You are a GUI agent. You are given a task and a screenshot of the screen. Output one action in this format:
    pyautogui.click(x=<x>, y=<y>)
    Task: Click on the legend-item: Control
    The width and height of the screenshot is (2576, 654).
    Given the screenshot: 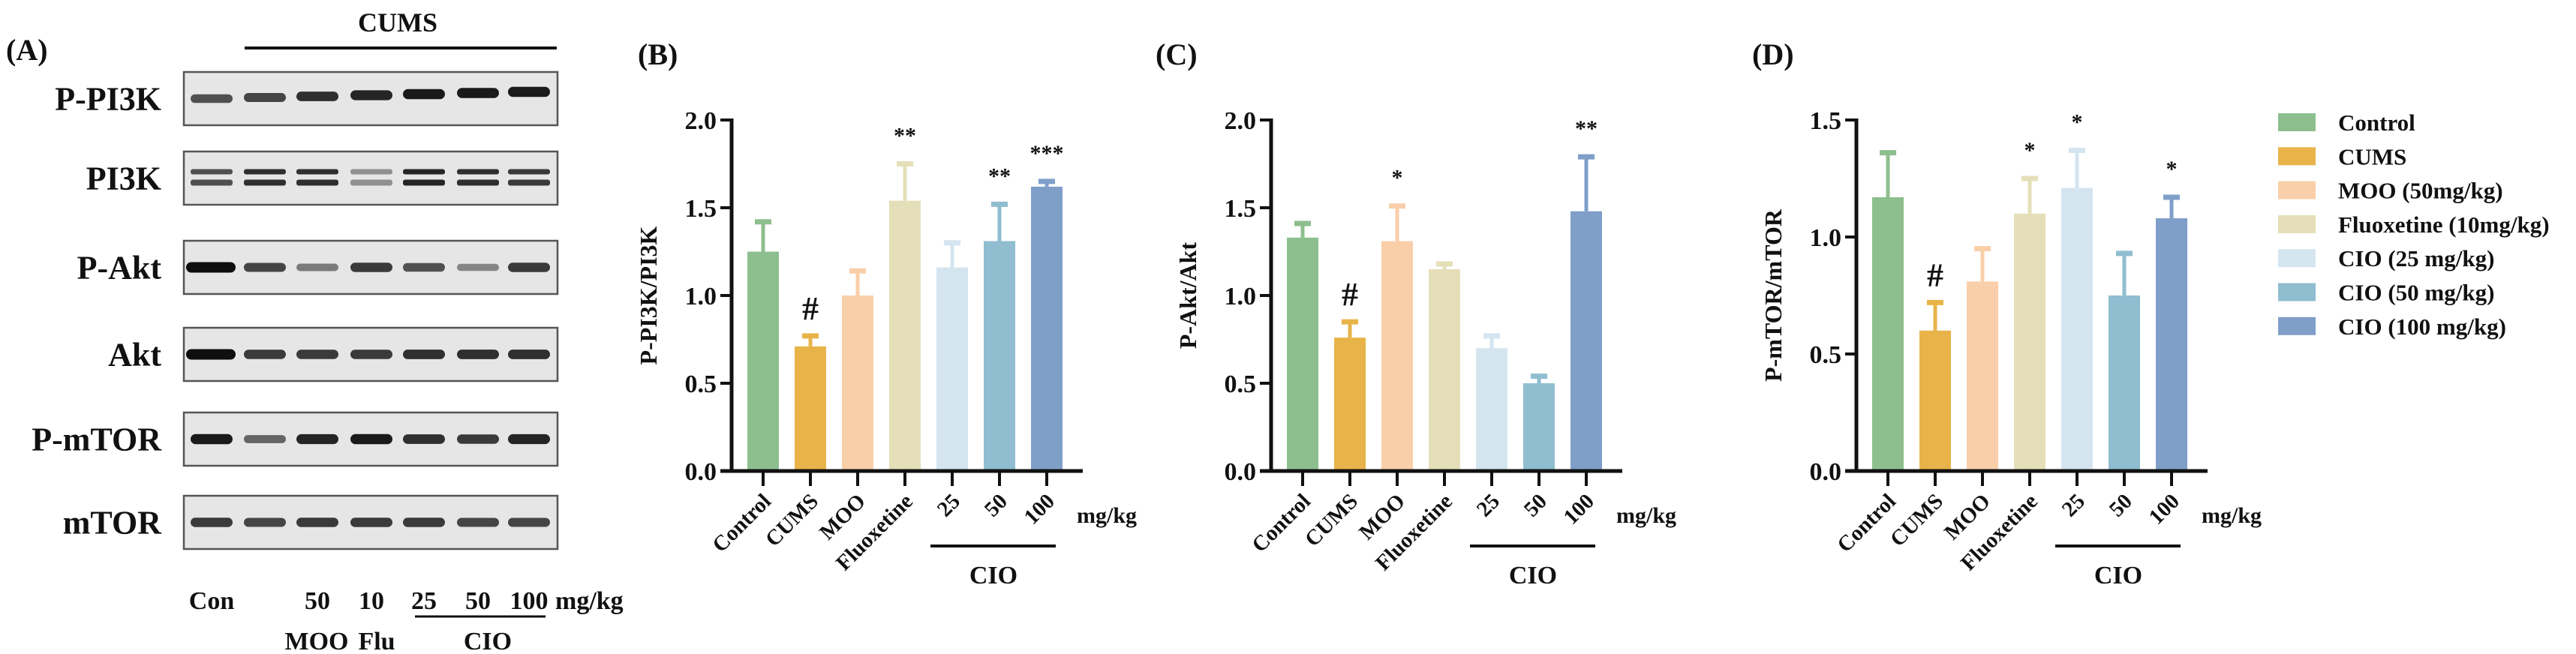 What is the action you would take?
    pyautogui.click(x=2346, y=123)
    